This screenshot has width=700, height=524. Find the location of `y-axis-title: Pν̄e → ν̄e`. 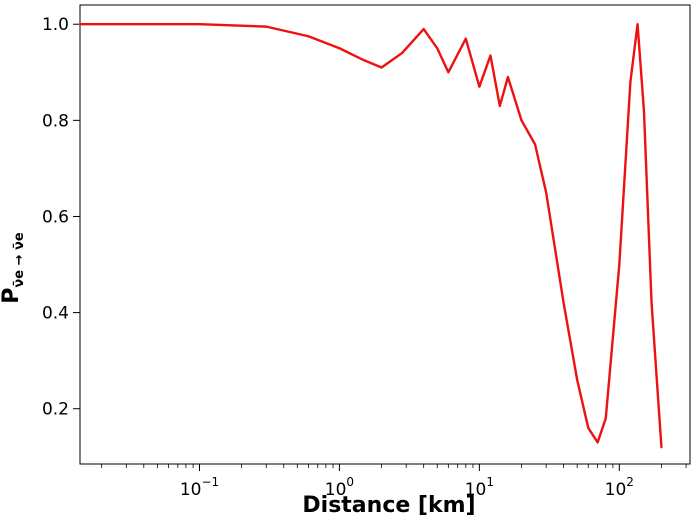

y-axis-title: Pν̄e → ν̄e is located at coordinates (13, 268).